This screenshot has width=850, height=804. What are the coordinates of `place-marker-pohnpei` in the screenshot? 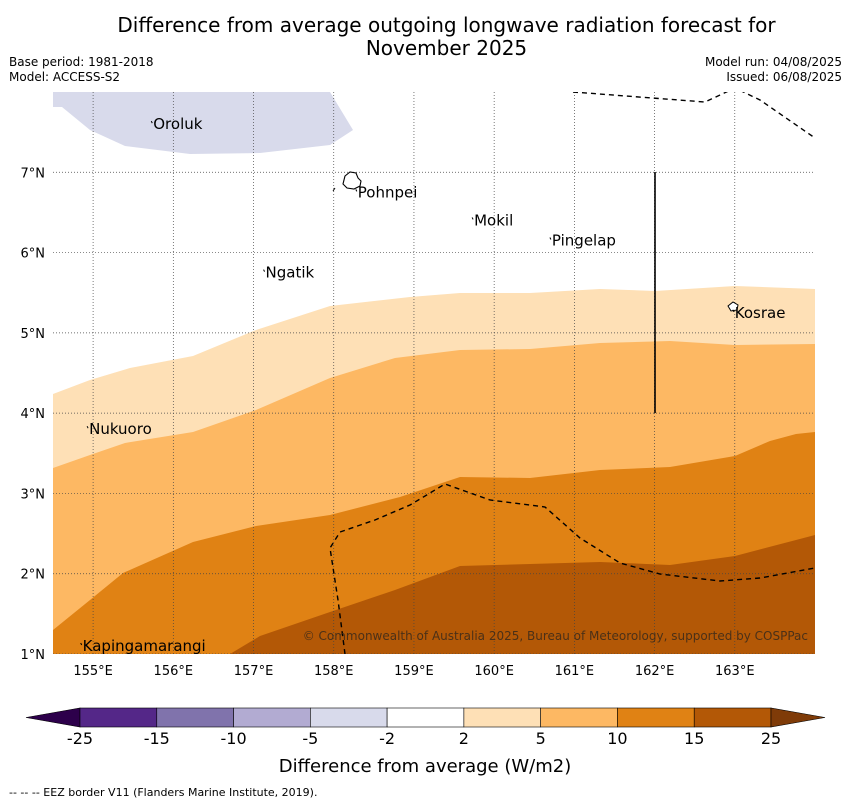 It's located at (356, 190).